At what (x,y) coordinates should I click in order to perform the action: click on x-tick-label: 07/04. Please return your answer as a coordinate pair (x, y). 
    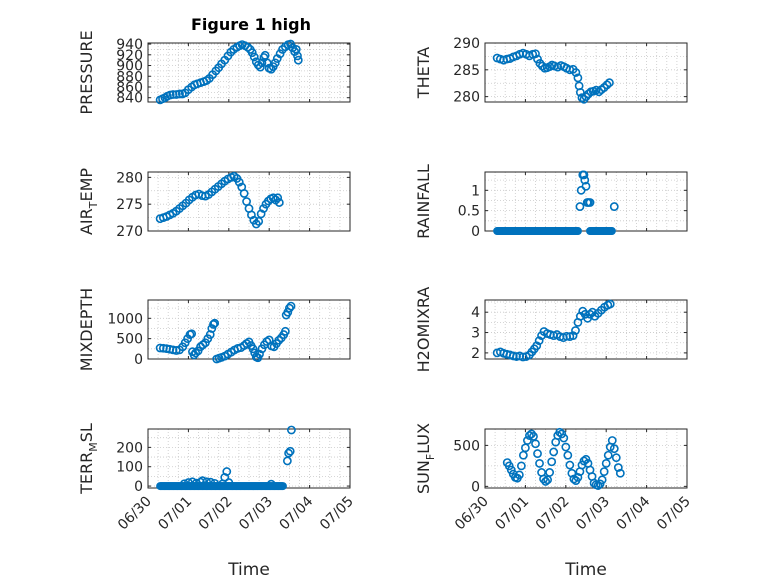
    Looking at the image, I should click on (297, 513).